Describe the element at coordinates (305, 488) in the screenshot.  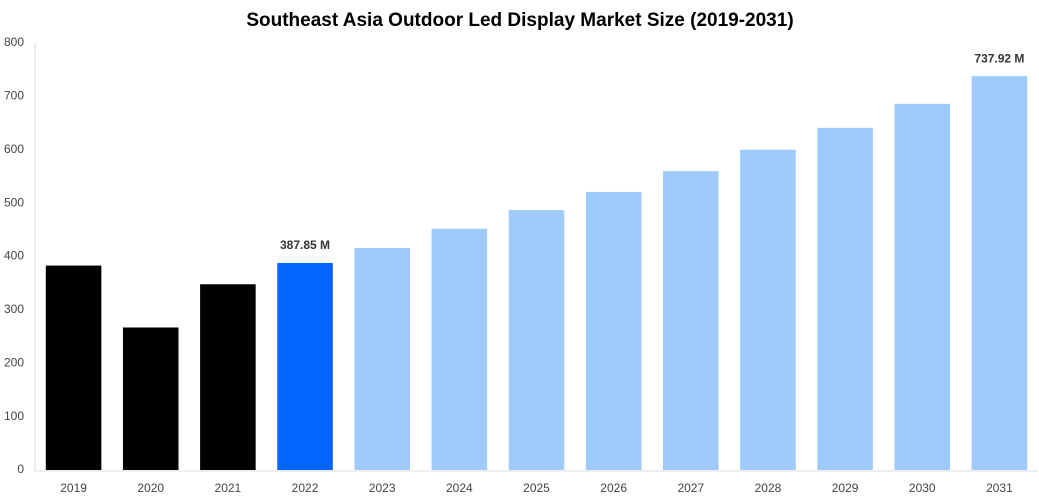
I see `x-tick-label: 2022` at that location.